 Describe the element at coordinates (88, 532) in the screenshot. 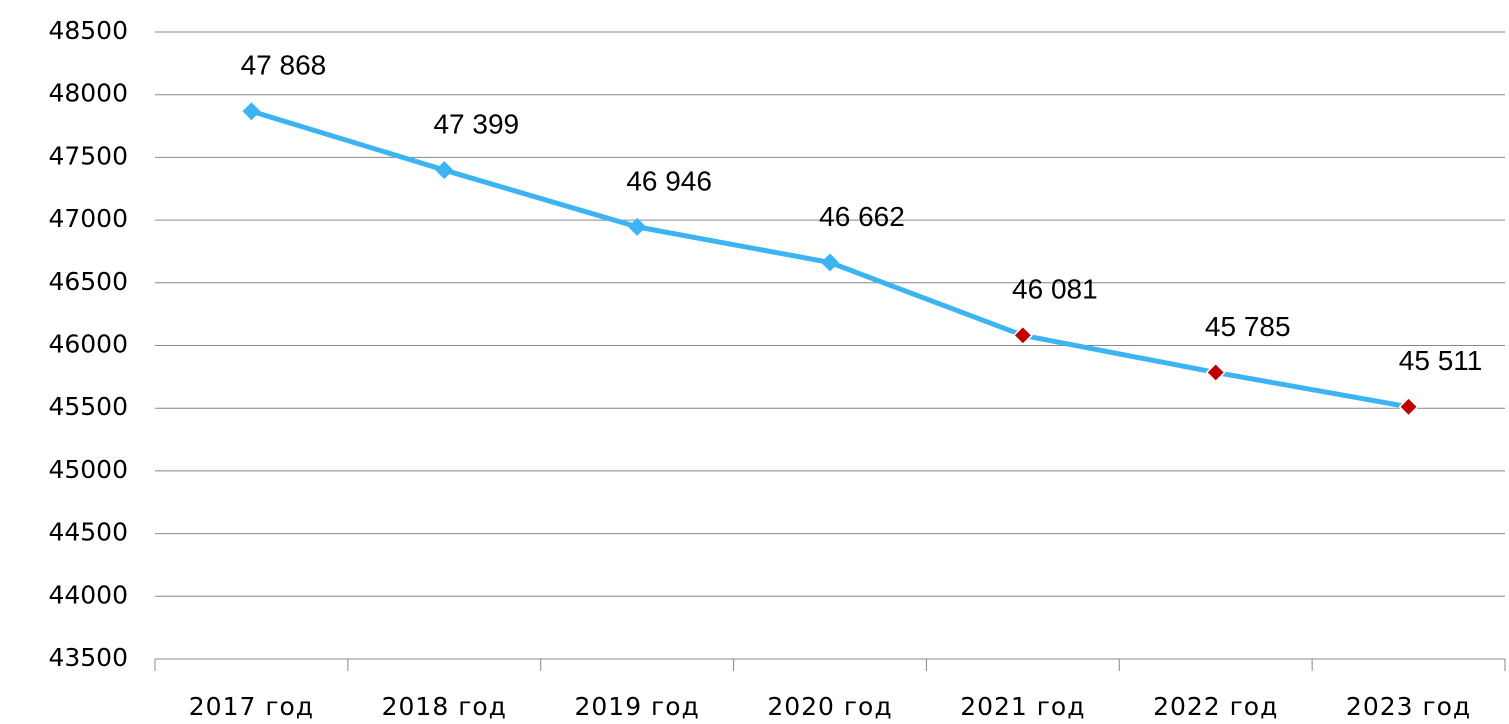

I see `y-tick-label: 44500` at that location.